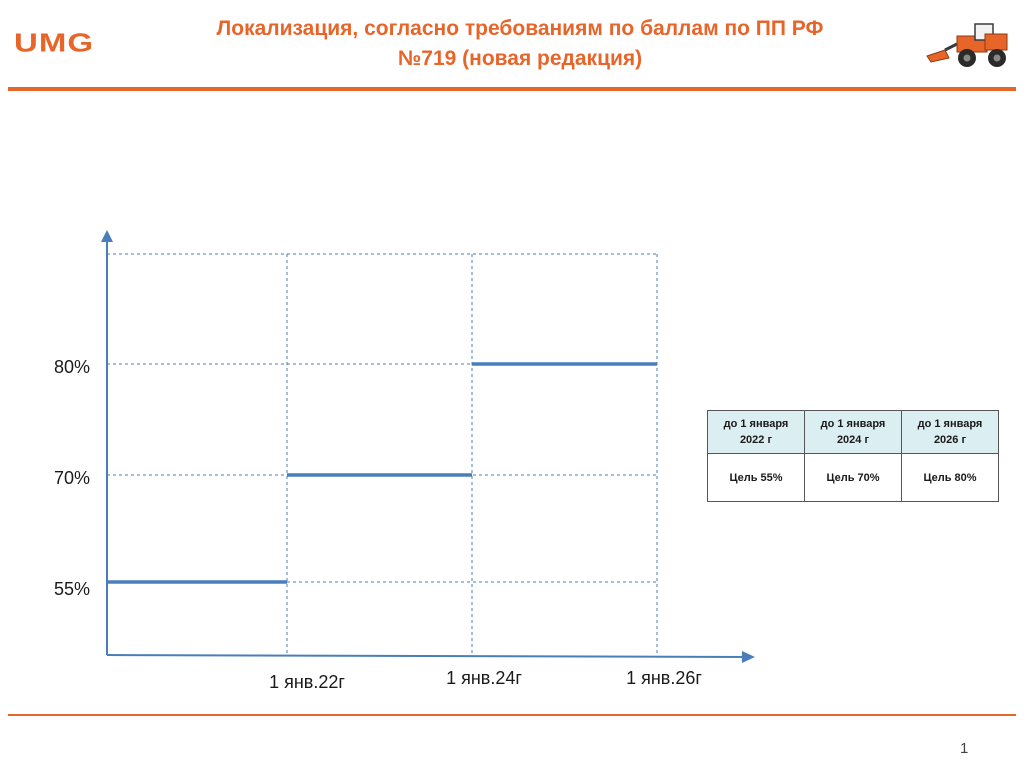  What do you see at coordinates (512, 89) in the screenshot?
I see `header-divider` at bounding box center [512, 89].